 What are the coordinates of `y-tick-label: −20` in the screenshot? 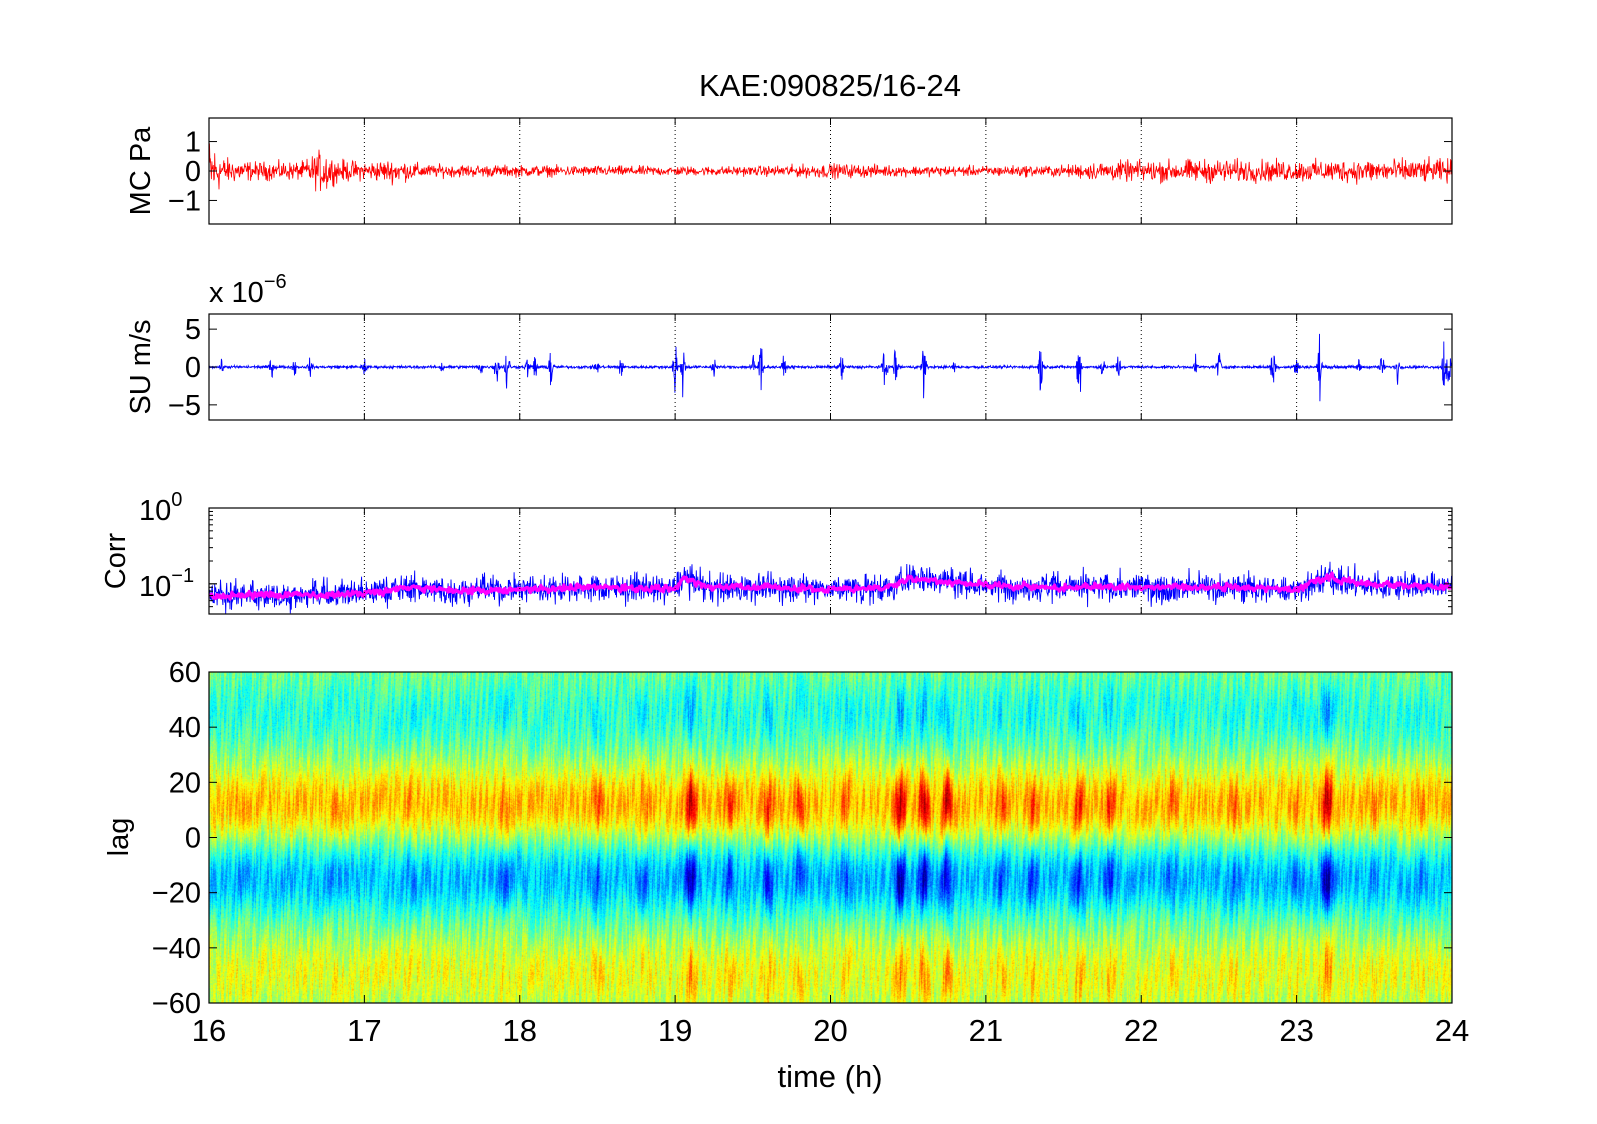 It's located at (176, 894).